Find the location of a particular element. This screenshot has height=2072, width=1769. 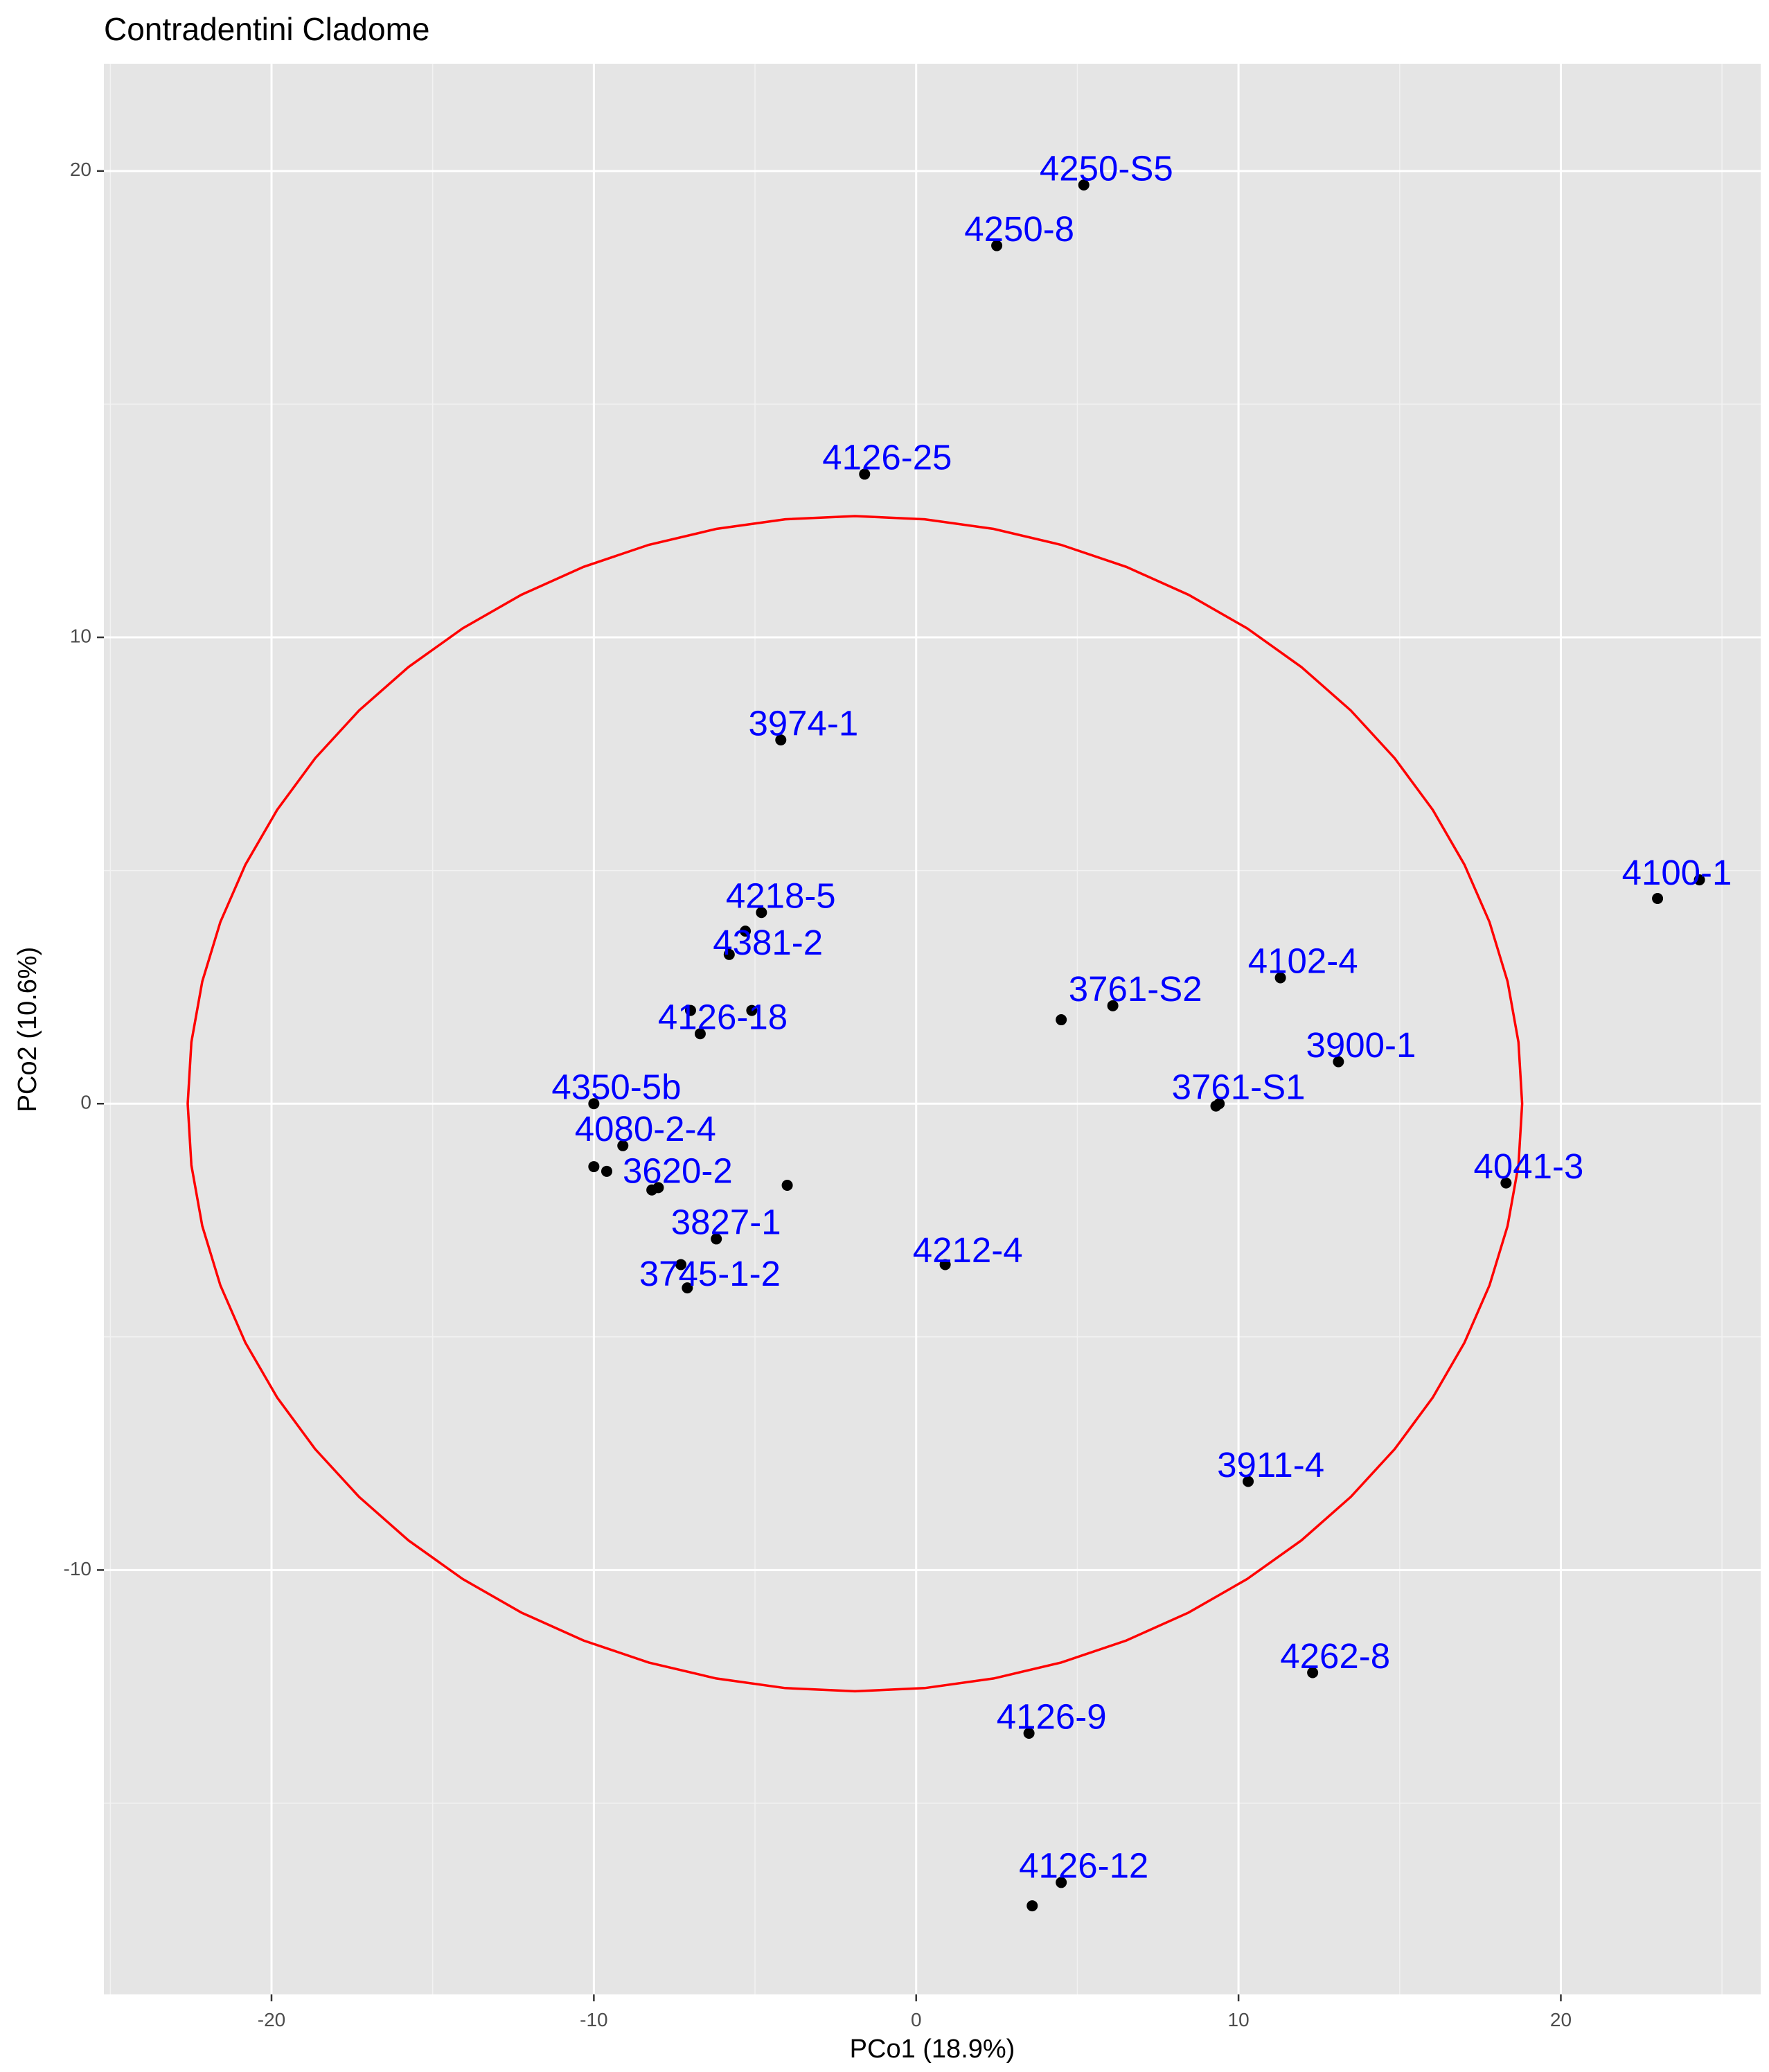

point-label: 4126-12 is located at coordinates (1083, 1866).